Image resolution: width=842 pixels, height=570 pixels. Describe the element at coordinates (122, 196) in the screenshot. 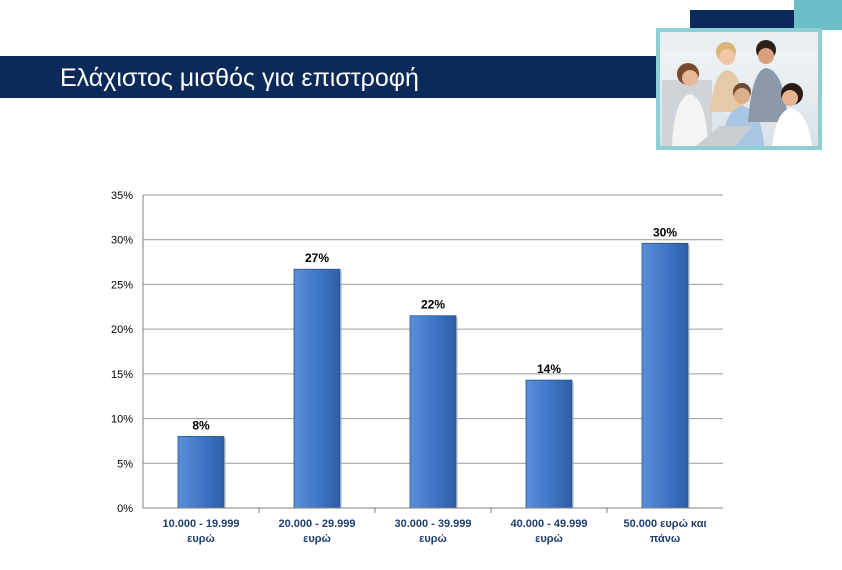

I see `y-tick-label: 35%` at that location.